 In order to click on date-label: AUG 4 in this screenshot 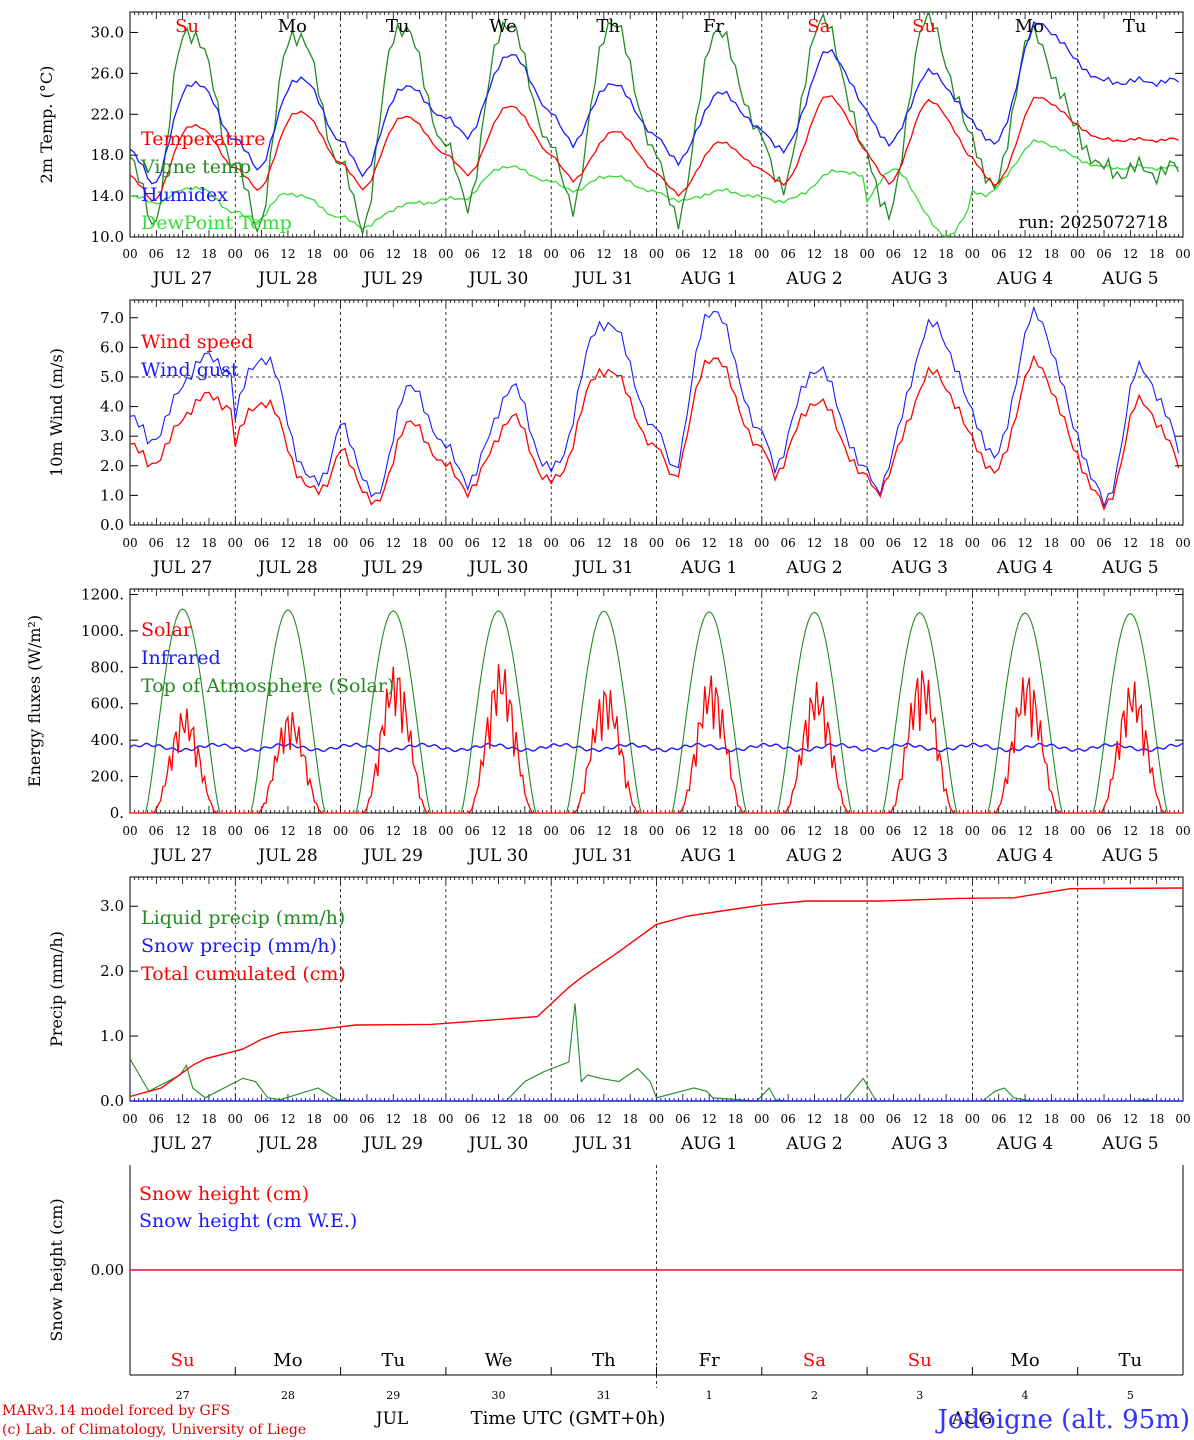, I will do `click(1024, 279)`.